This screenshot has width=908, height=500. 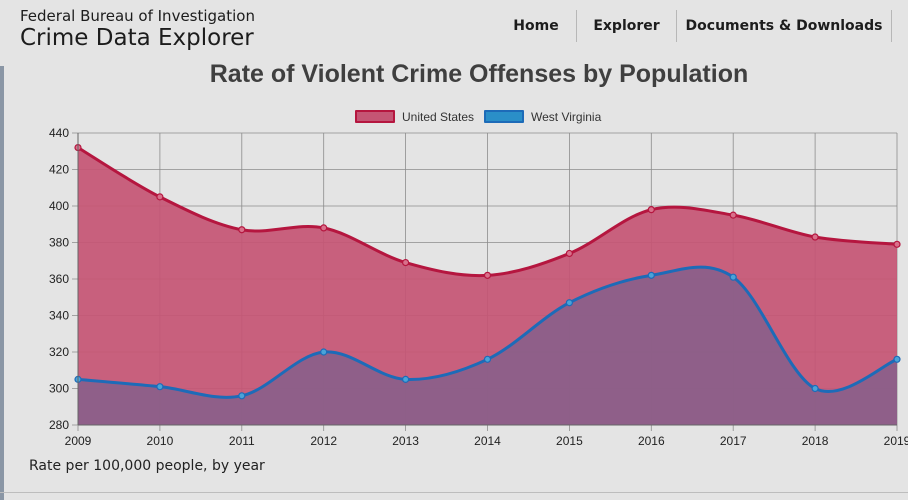 What do you see at coordinates (454, 492) in the screenshot?
I see `bottom-divider` at bounding box center [454, 492].